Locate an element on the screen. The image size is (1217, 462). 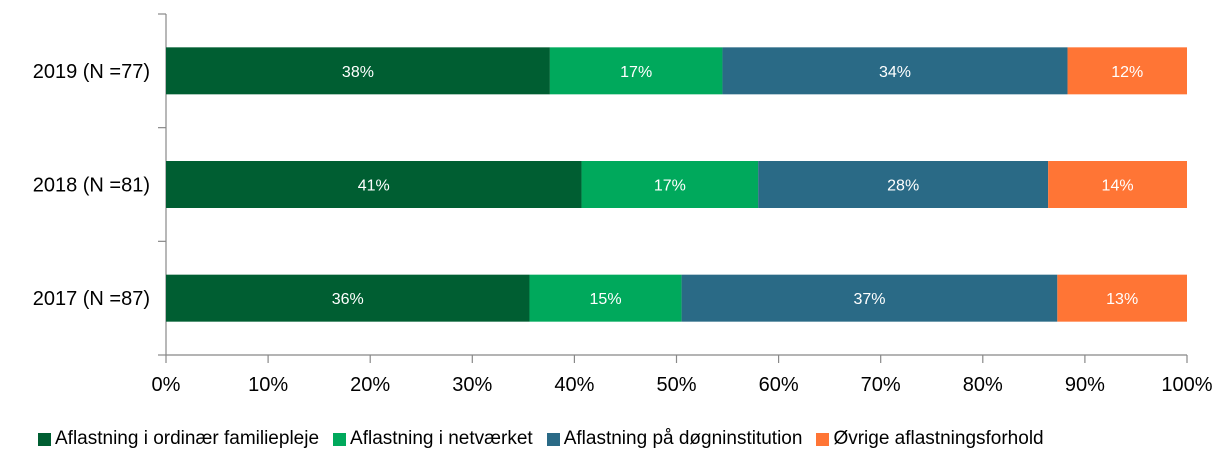
data-label: 38% is located at coordinates (358, 72).